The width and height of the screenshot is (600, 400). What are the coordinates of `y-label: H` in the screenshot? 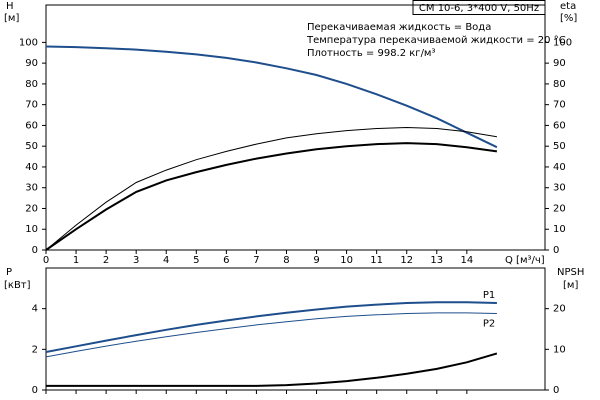 It's located at (10, 6).